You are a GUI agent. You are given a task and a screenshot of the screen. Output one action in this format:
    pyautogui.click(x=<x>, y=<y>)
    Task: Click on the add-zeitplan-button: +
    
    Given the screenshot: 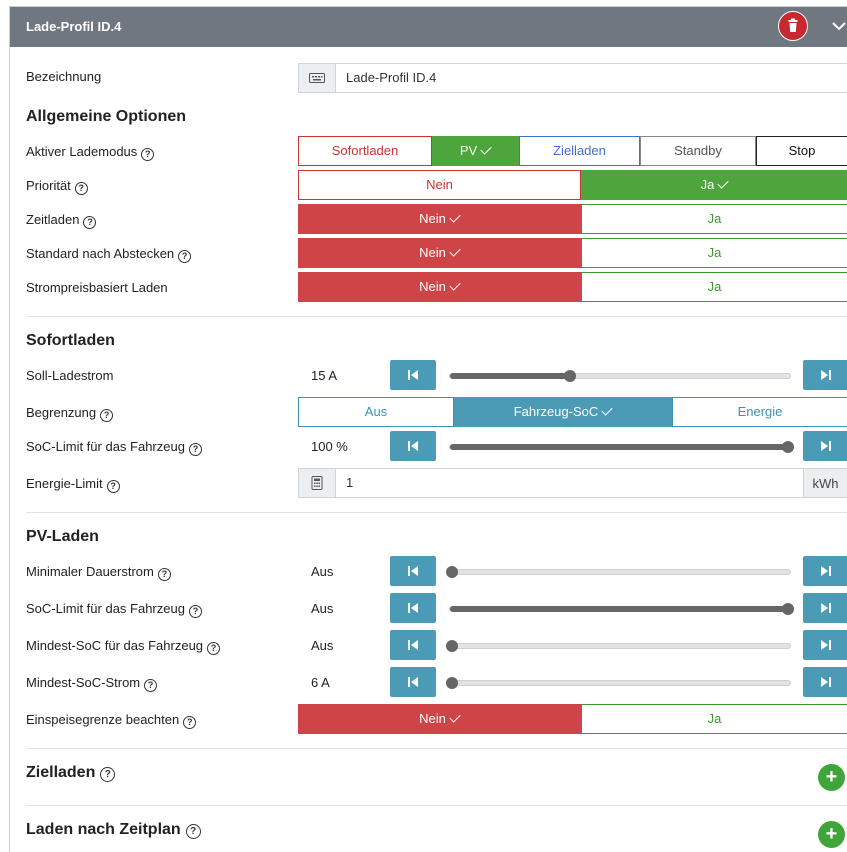 What is the action you would take?
    pyautogui.click(x=831, y=834)
    